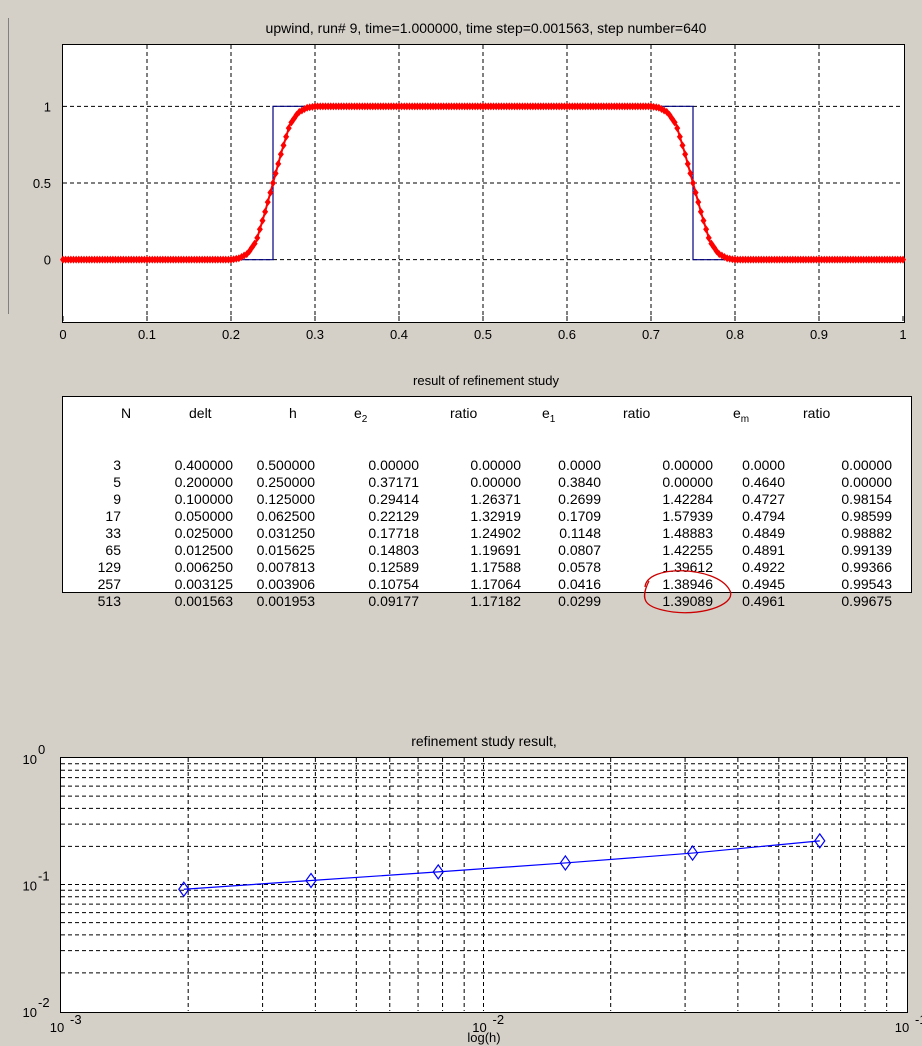 The width and height of the screenshot is (922, 1046). What do you see at coordinates (579, 601) in the screenshot?
I see `table-cell: 0.0299` at bounding box center [579, 601].